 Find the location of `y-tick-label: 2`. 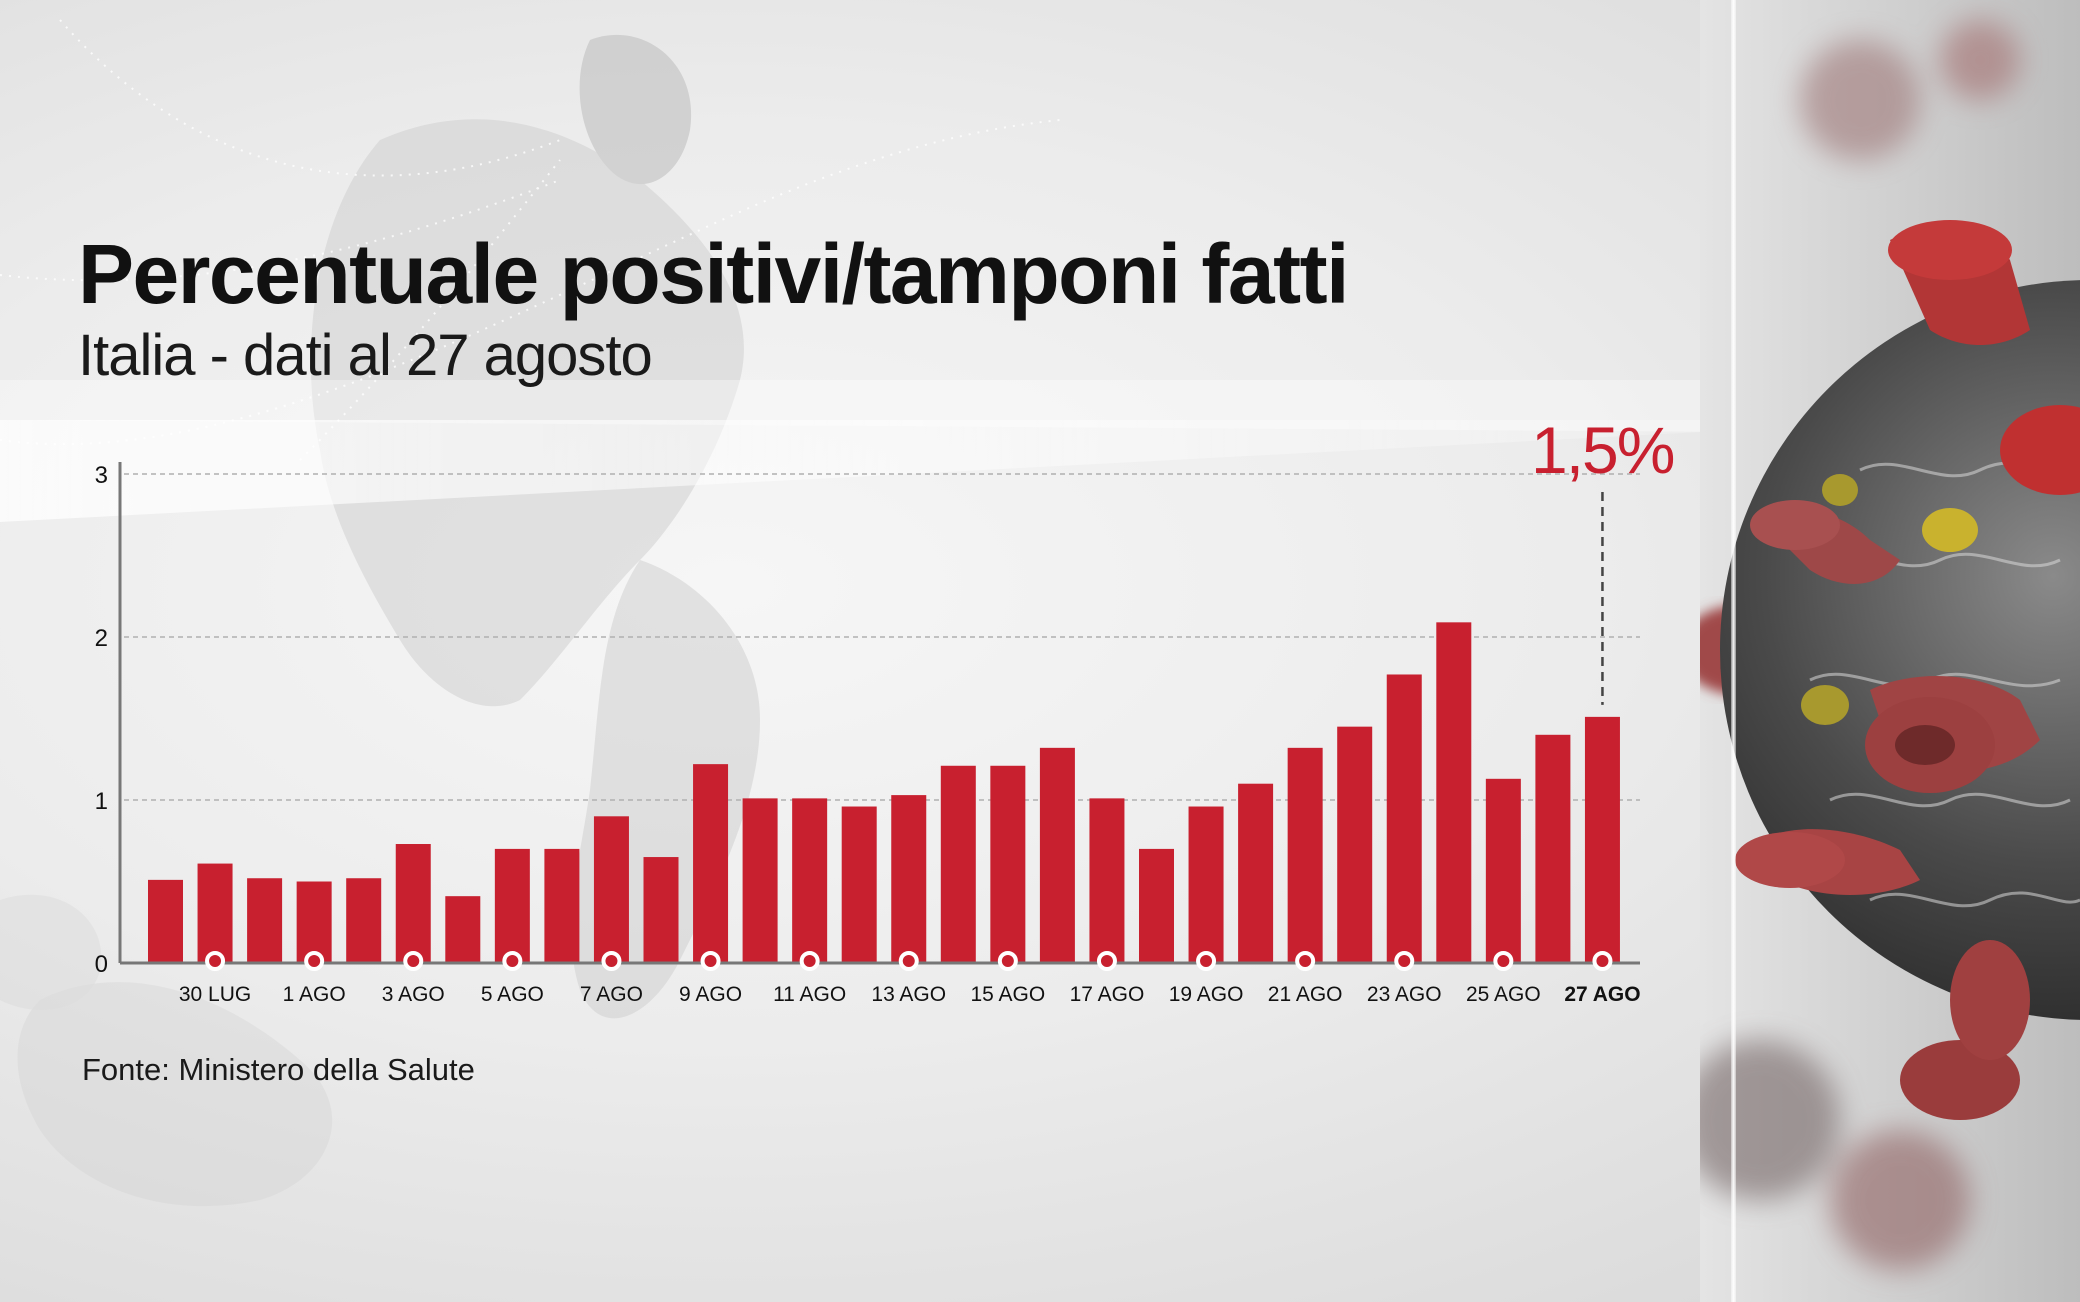

y-tick-label: 2 is located at coordinates (101, 638).